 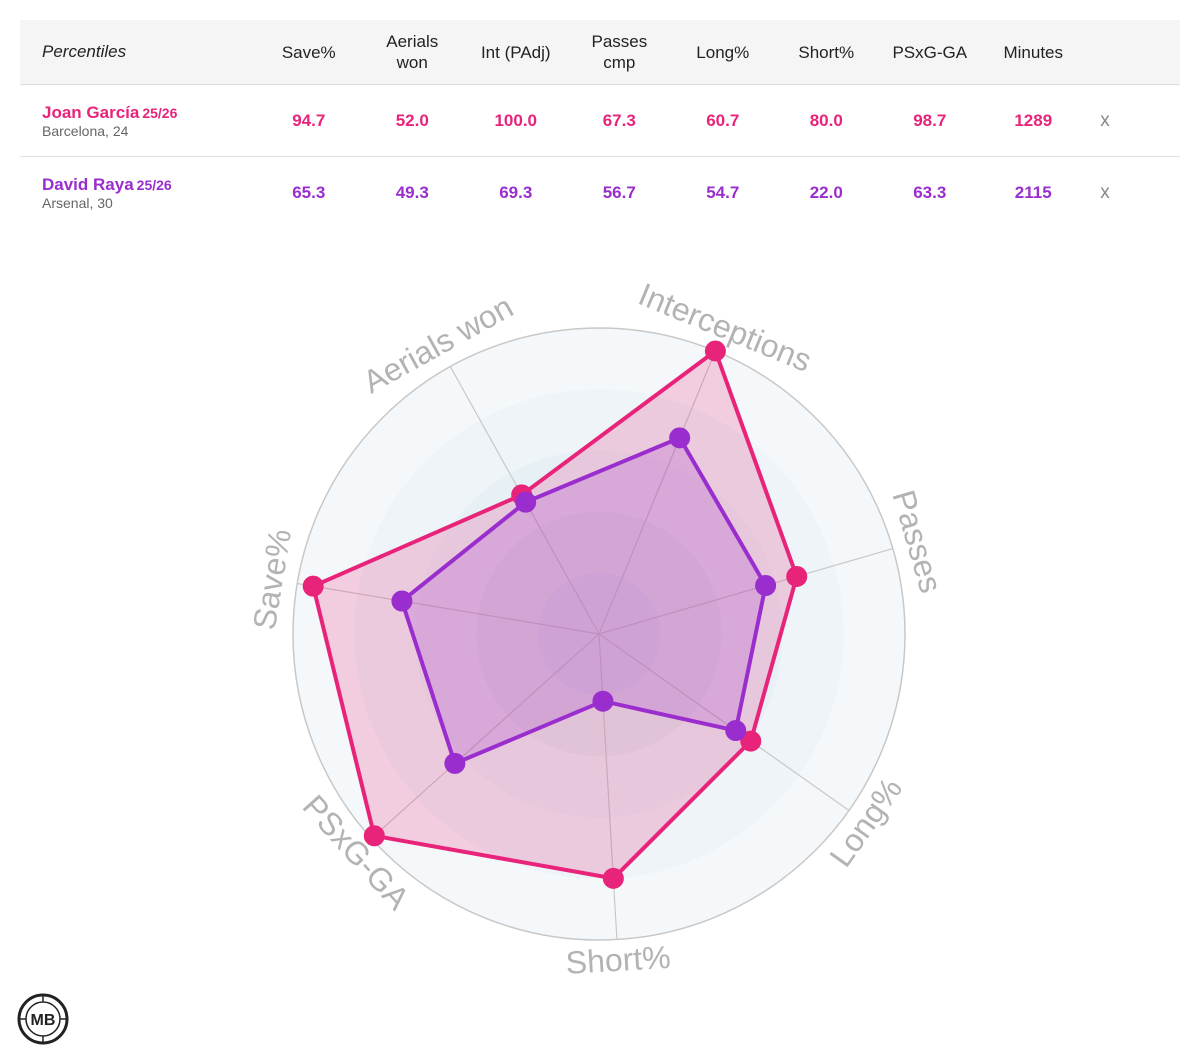 I want to click on stat-value: 56.7, so click(x=619, y=192).